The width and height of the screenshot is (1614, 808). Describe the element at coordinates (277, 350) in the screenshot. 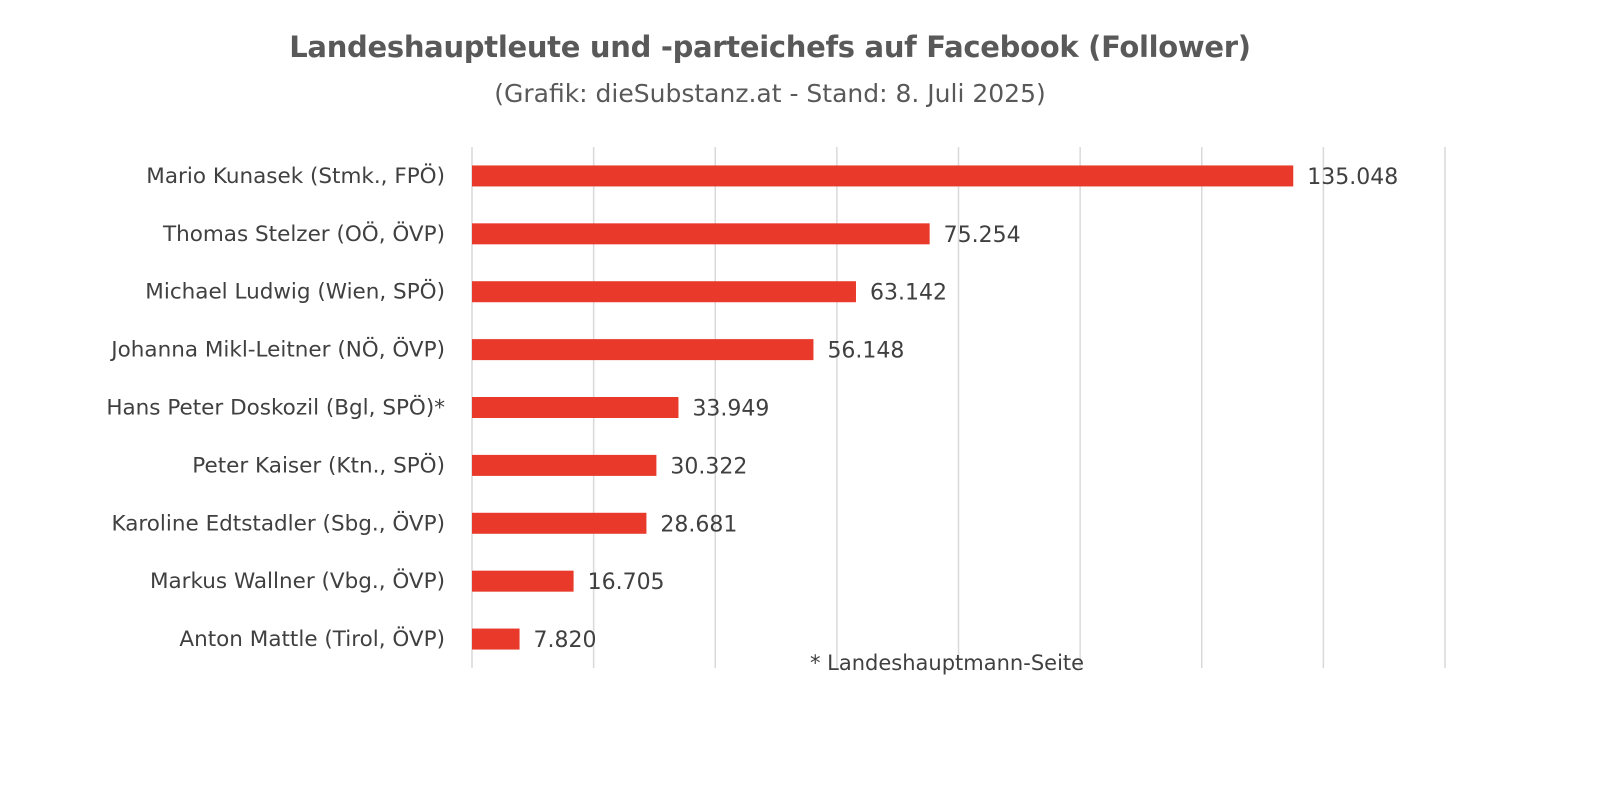

I see `category-label: Johanna Mikl-Leitner (NÖ, ÖVP)` at that location.